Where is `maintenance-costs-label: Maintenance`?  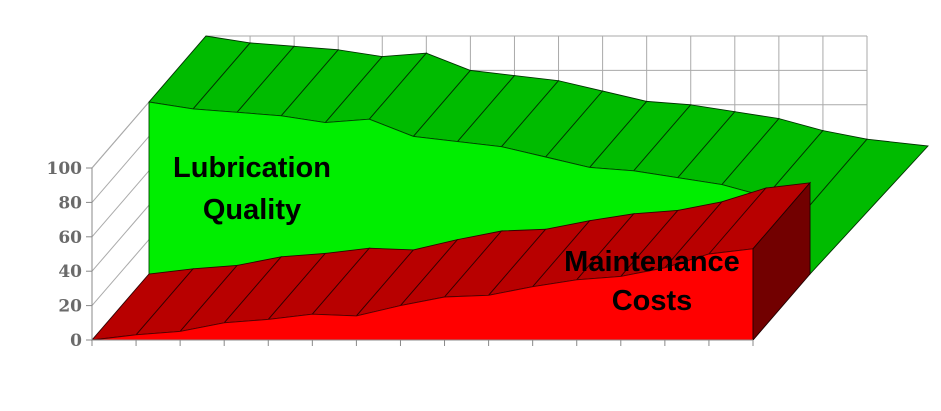 maintenance-costs-label: Maintenance is located at coordinates (652, 262).